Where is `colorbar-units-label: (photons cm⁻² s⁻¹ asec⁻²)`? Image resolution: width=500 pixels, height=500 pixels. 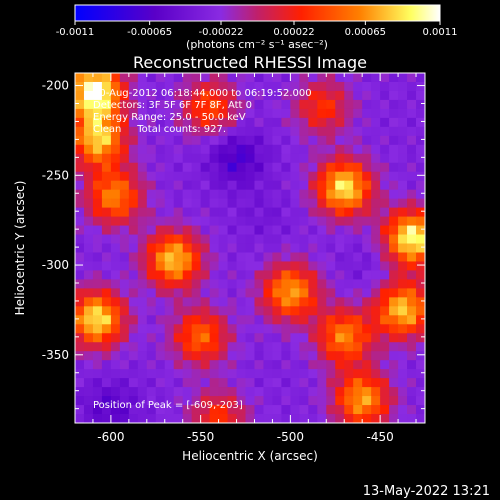
colorbar-units-label: (photons cm⁻² s⁻¹ asec⁻²) is located at coordinates (257, 44).